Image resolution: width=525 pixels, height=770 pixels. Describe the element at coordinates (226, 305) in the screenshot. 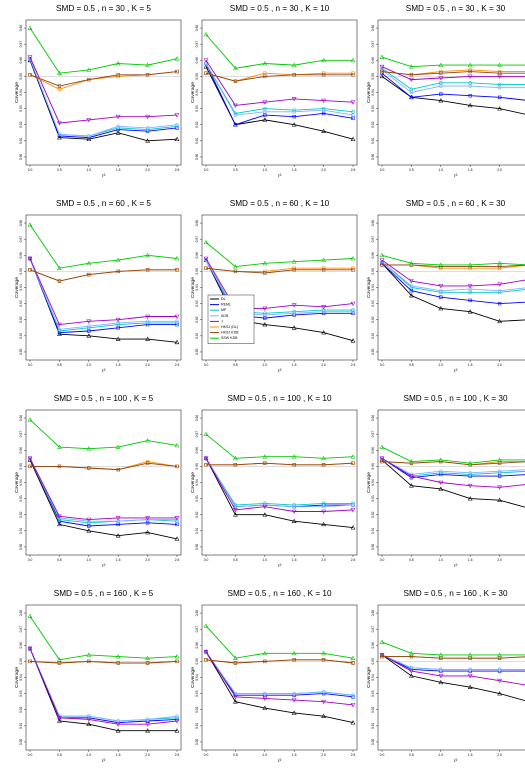

I see `legend-entry: REML` at that location.